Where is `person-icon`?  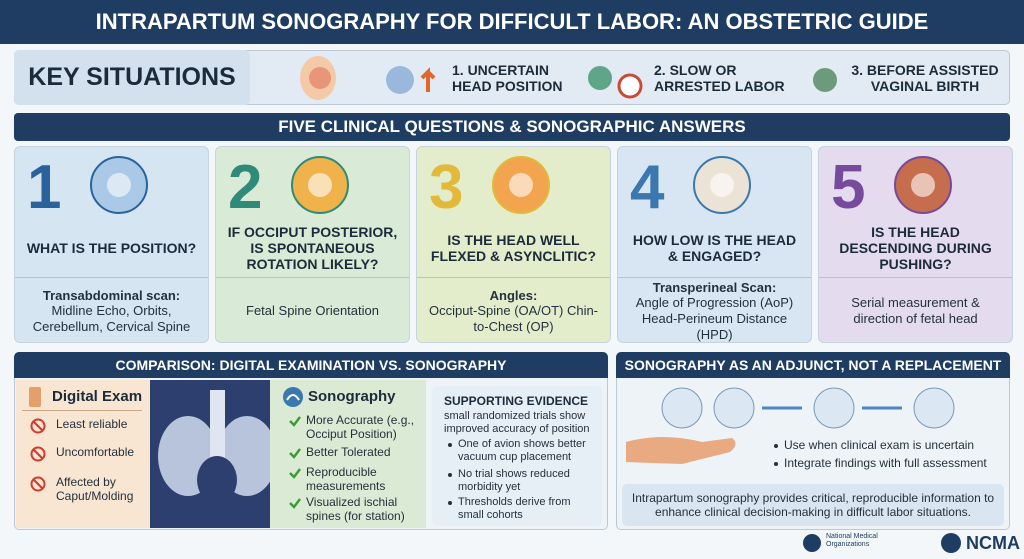 person-icon is located at coordinates (600, 78).